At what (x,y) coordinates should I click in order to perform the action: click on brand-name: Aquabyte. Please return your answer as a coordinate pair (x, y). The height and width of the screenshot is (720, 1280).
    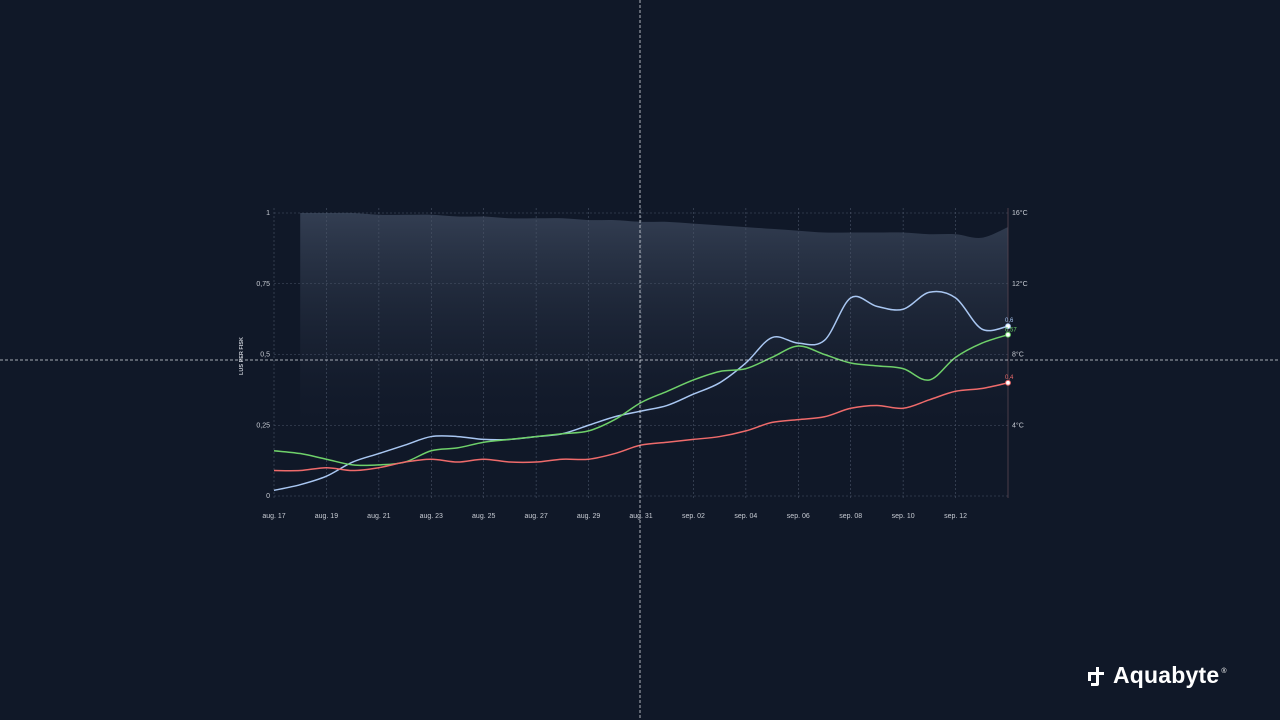
    Looking at the image, I should click on (1166, 675).